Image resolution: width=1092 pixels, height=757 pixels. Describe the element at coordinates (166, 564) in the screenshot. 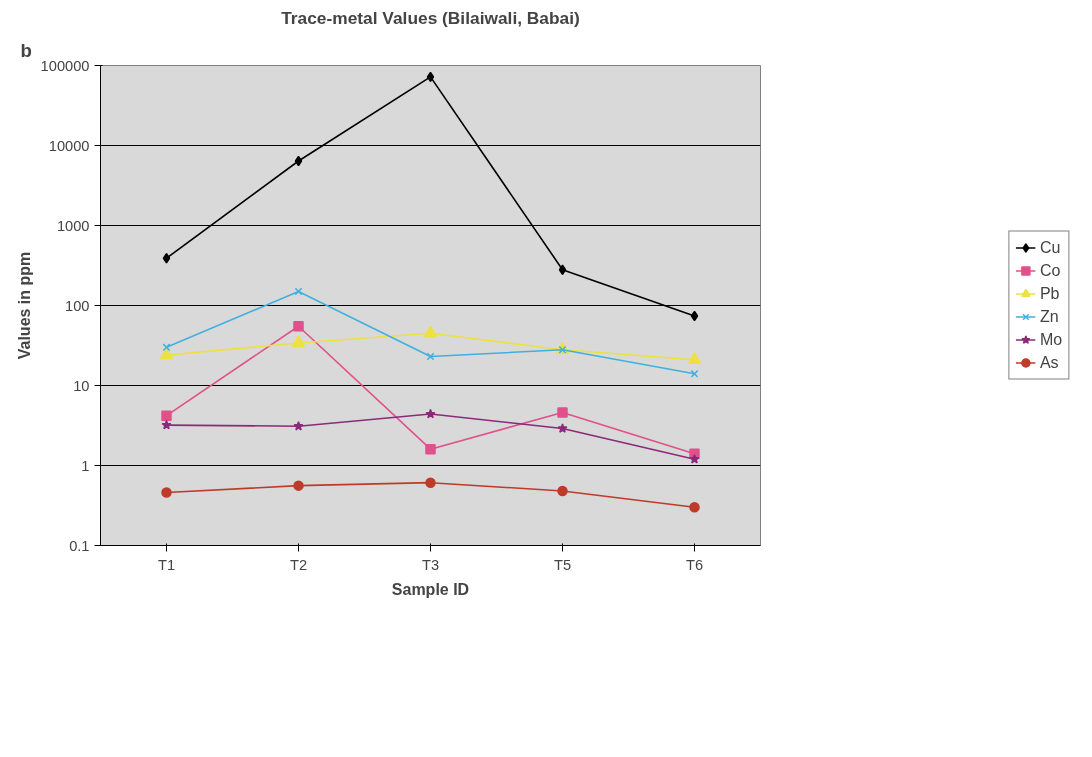

I see `x-tick-label: T1` at that location.